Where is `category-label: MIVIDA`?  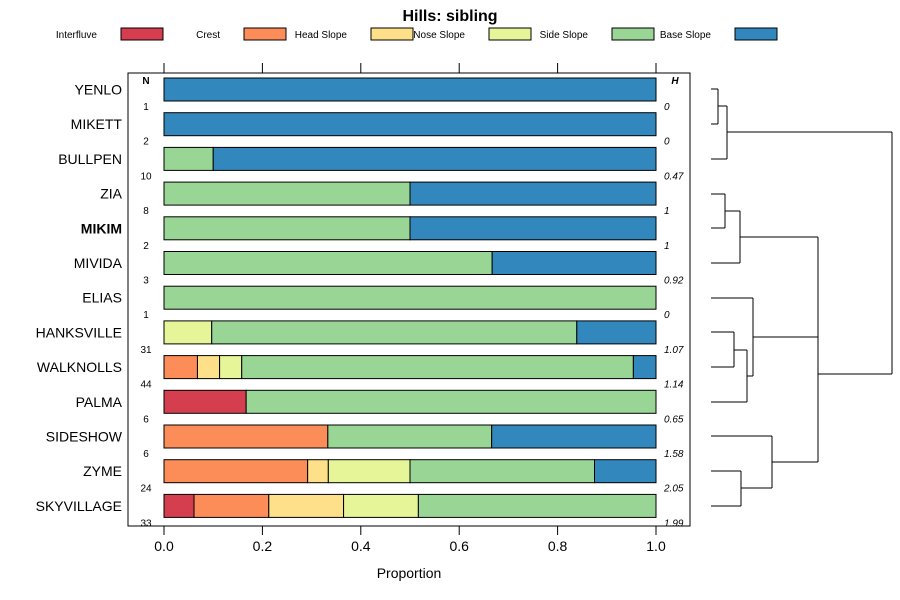 category-label: MIVIDA is located at coordinates (98, 263).